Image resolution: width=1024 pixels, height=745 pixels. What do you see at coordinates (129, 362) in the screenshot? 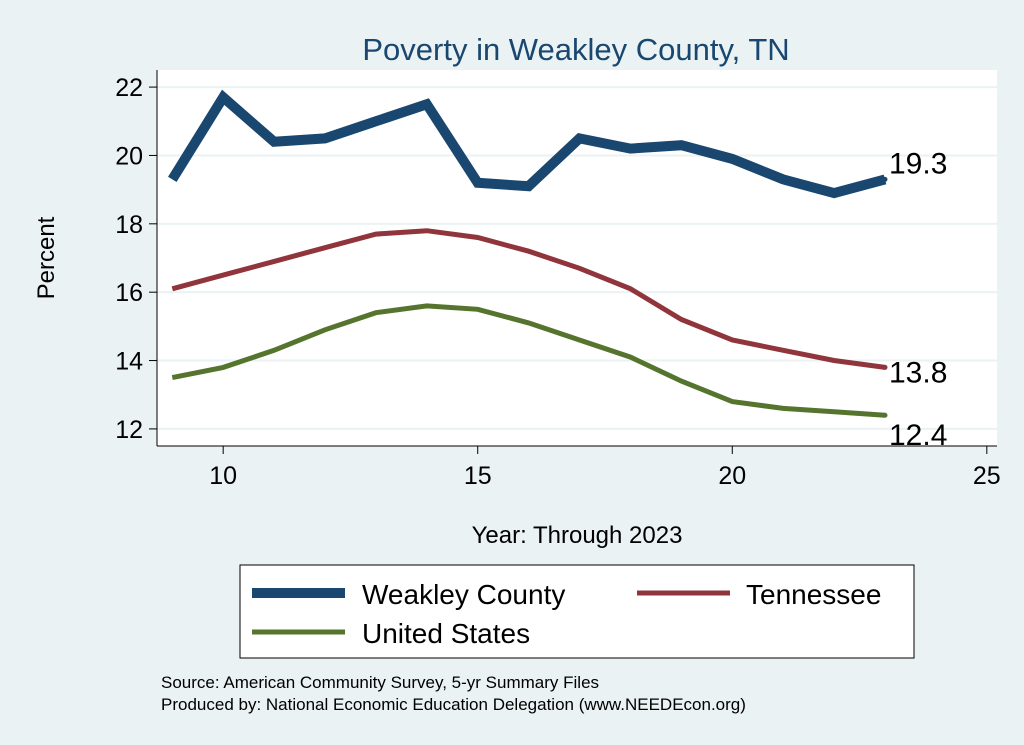
I see `y-tick-label-14: 14` at bounding box center [129, 362].